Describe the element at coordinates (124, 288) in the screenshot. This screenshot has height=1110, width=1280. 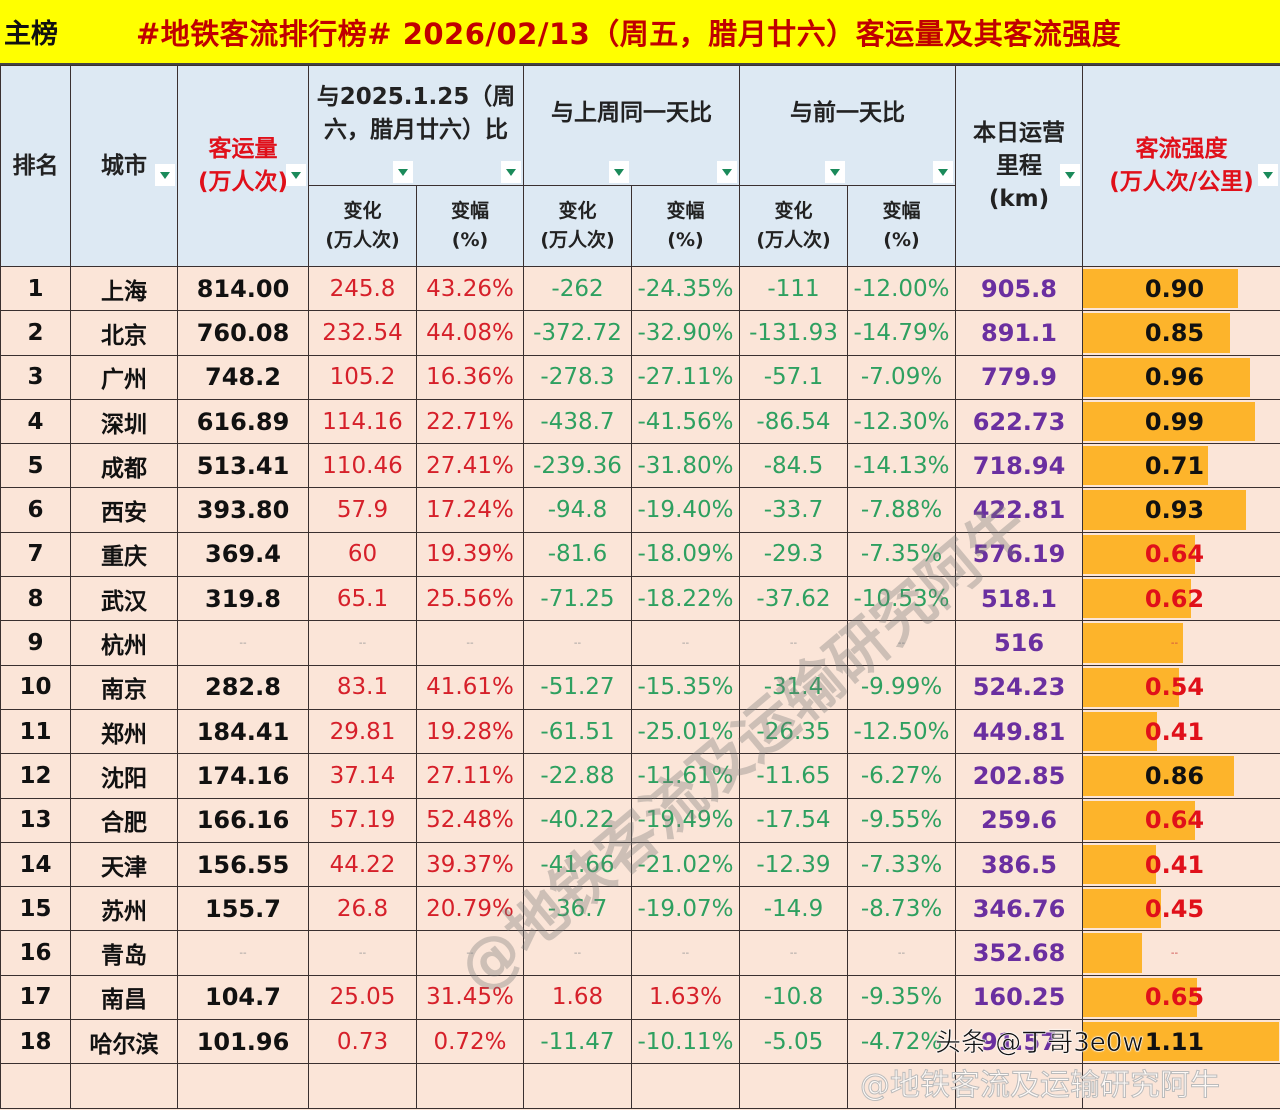
I see `city-cell: 上海` at that location.